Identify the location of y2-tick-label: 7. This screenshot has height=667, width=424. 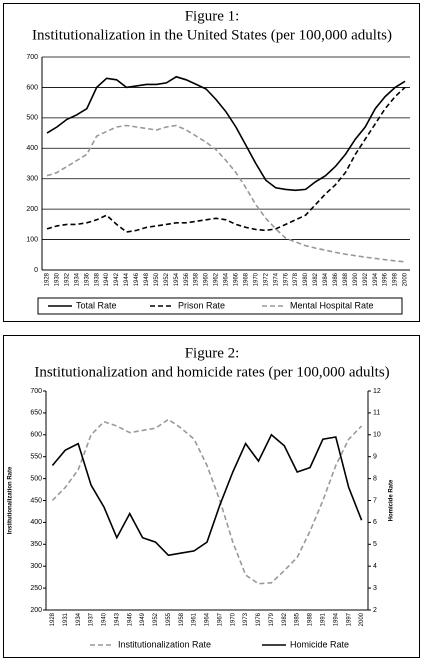
(375, 500).